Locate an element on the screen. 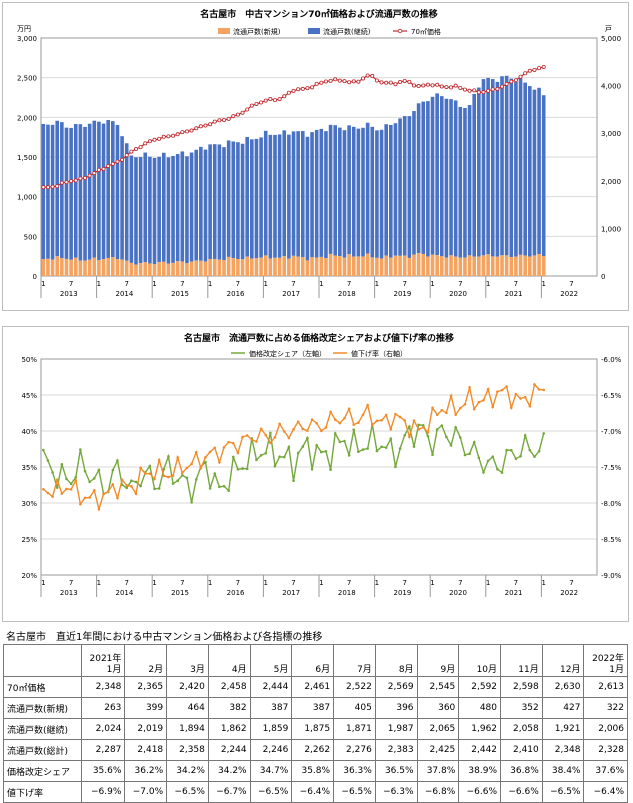  table-cell: −6.4% is located at coordinates (605, 792).